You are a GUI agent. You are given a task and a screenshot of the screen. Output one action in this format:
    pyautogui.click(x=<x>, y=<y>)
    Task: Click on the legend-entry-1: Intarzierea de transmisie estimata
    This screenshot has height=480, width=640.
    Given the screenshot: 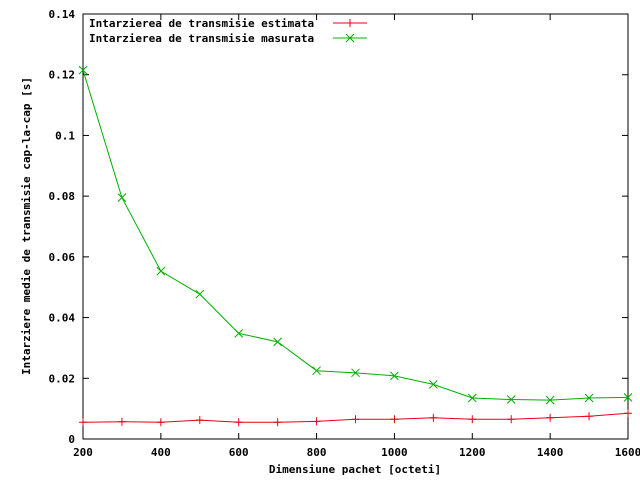 What is the action you would take?
    pyautogui.click(x=228, y=23)
    